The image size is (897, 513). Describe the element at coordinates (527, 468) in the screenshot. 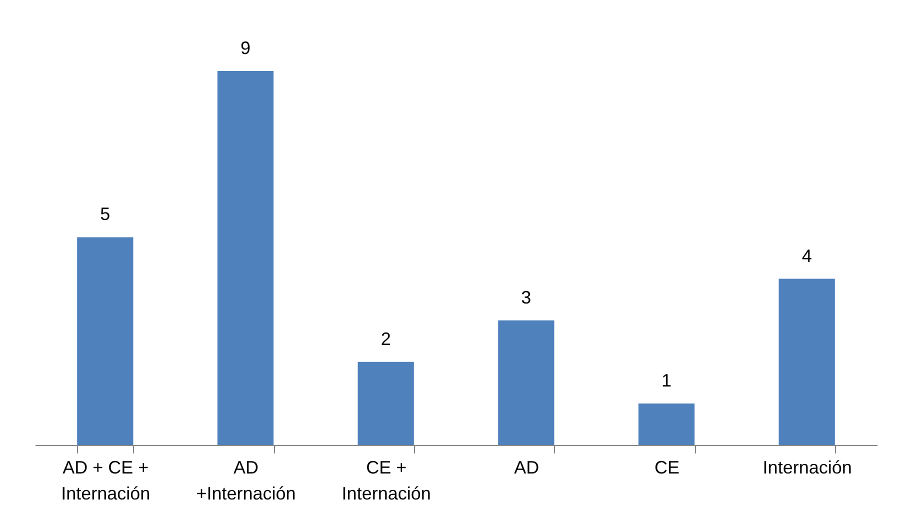

I see `x-tick-label: AD` at that location.